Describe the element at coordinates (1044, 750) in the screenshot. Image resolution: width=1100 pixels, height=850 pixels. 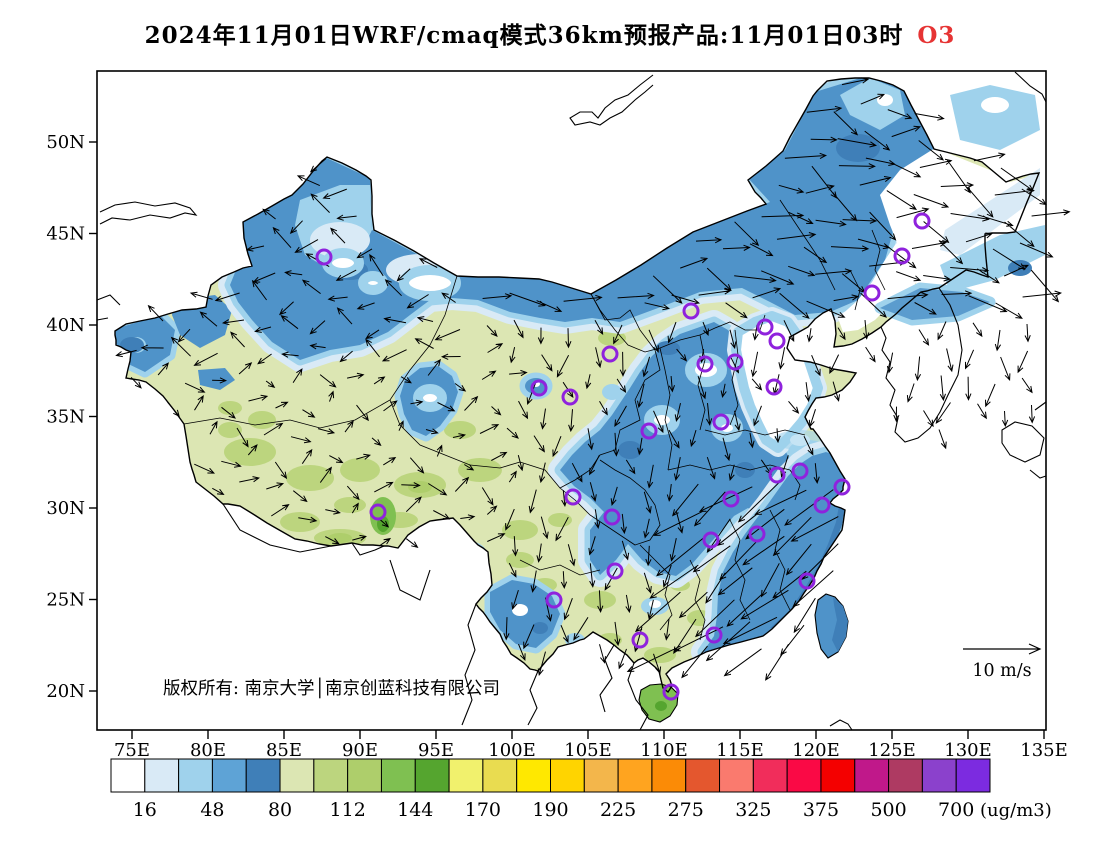
I see `x-tick-label: 135E` at that location.